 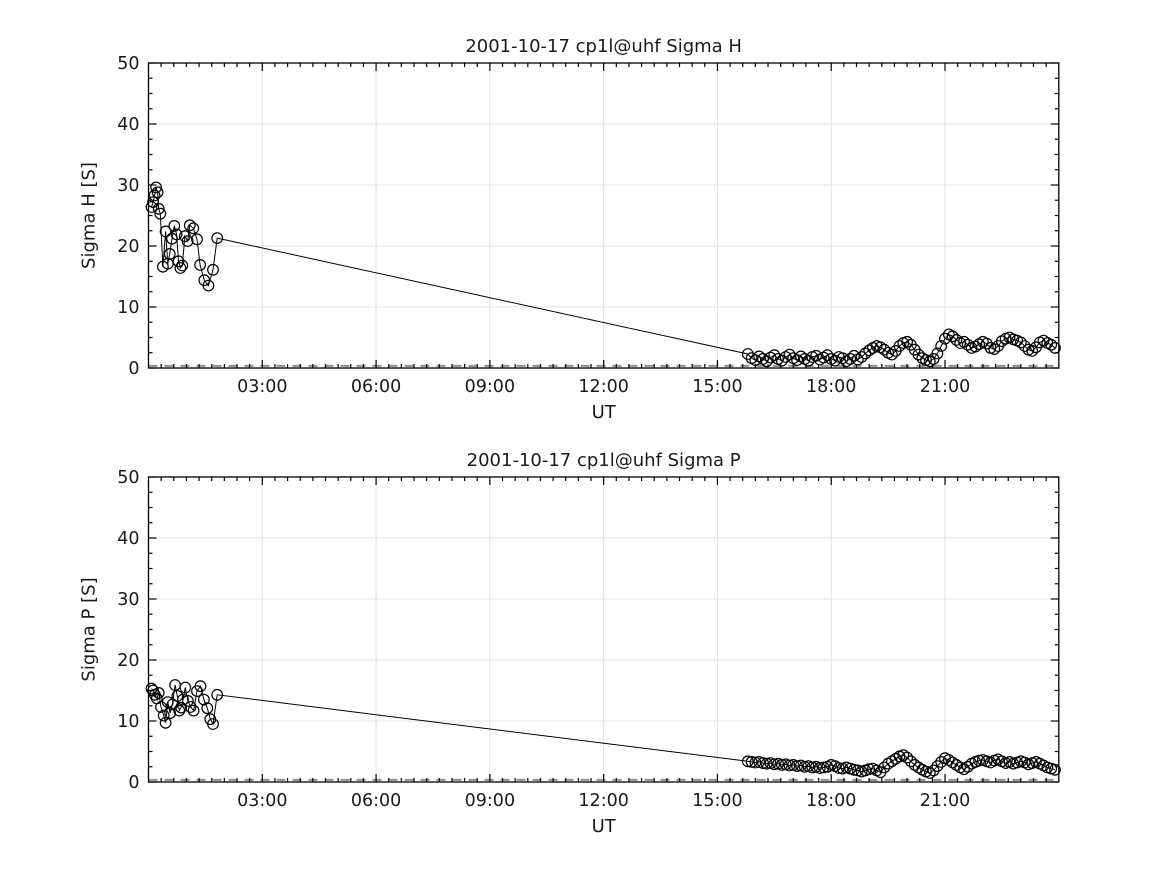 I want to click on y-tick-label: 30, so click(x=128, y=600).